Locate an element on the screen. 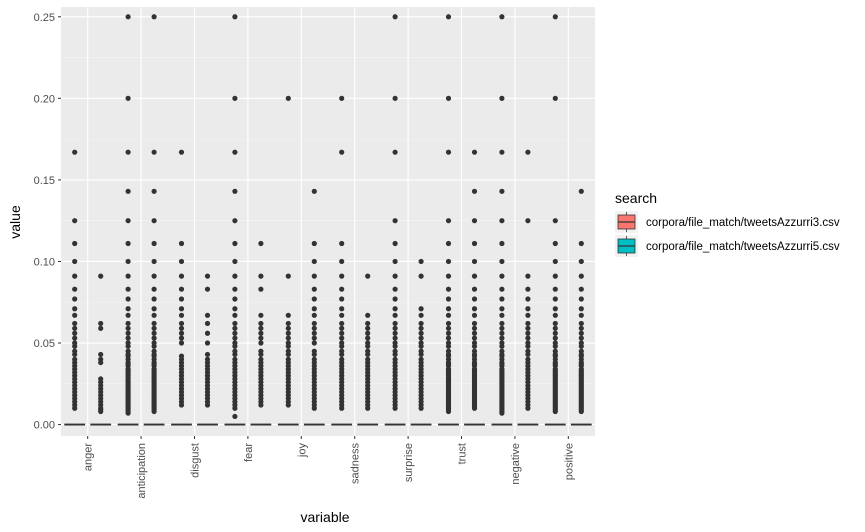  x-tick-label-surprise: surprise is located at coordinates (409, 462).